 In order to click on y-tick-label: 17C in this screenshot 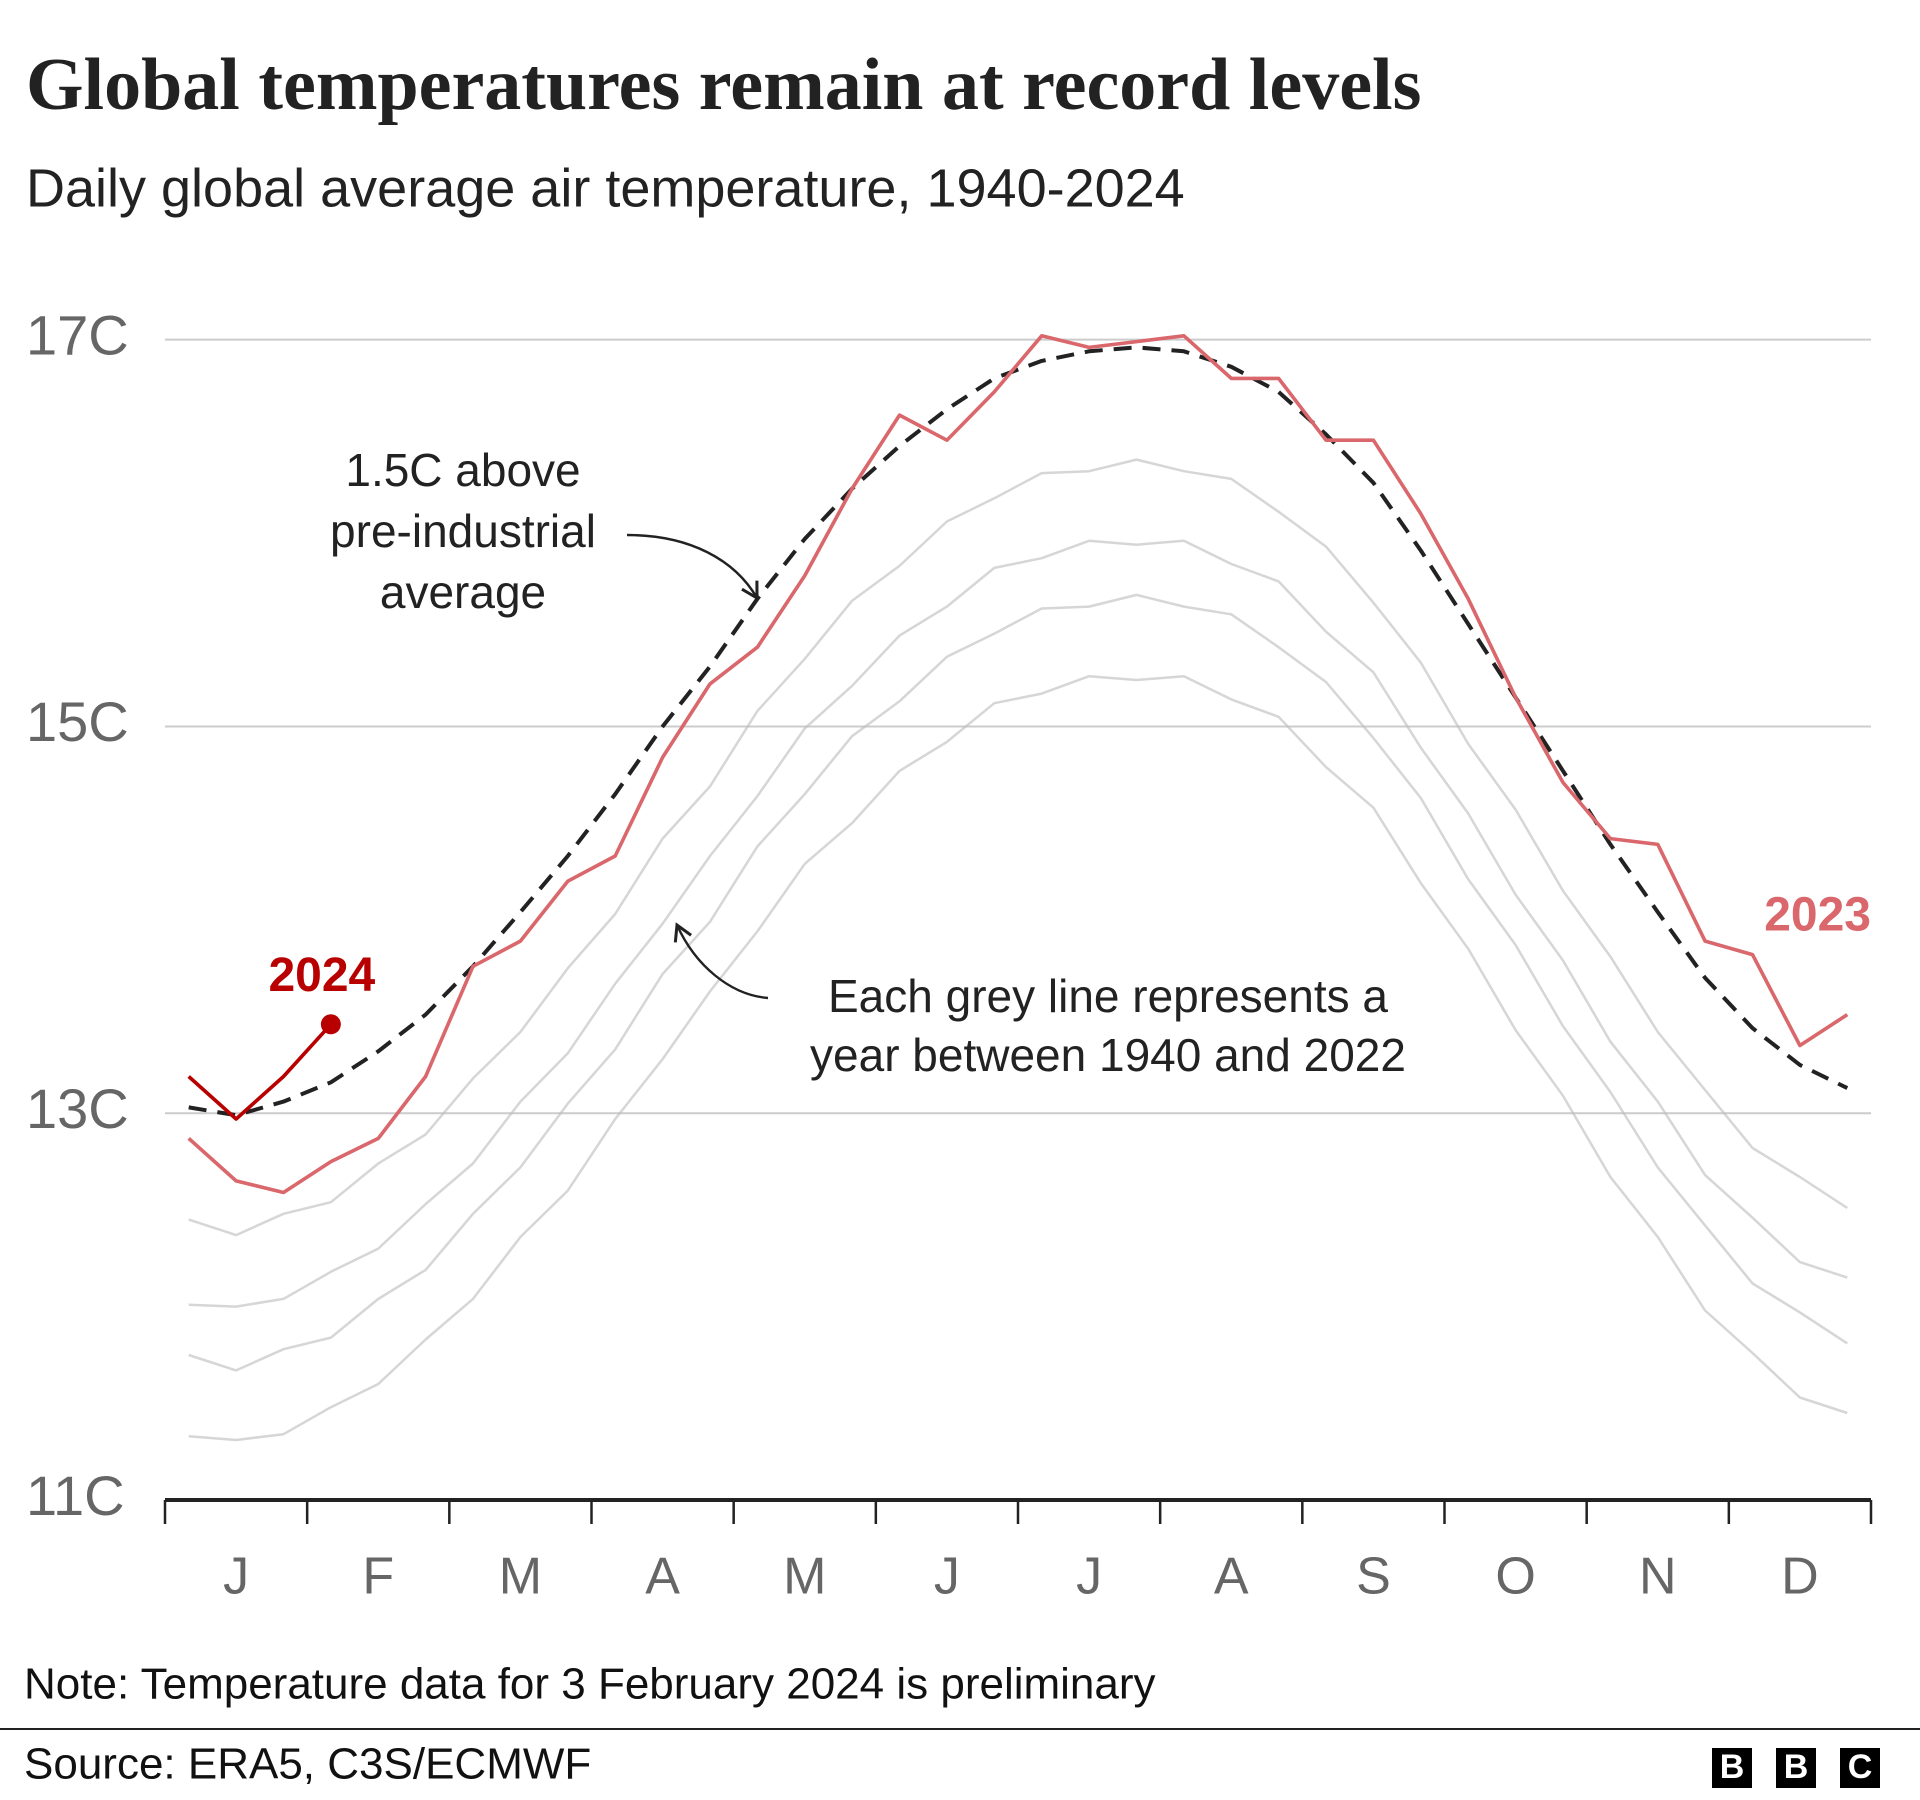, I will do `click(77, 334)`.